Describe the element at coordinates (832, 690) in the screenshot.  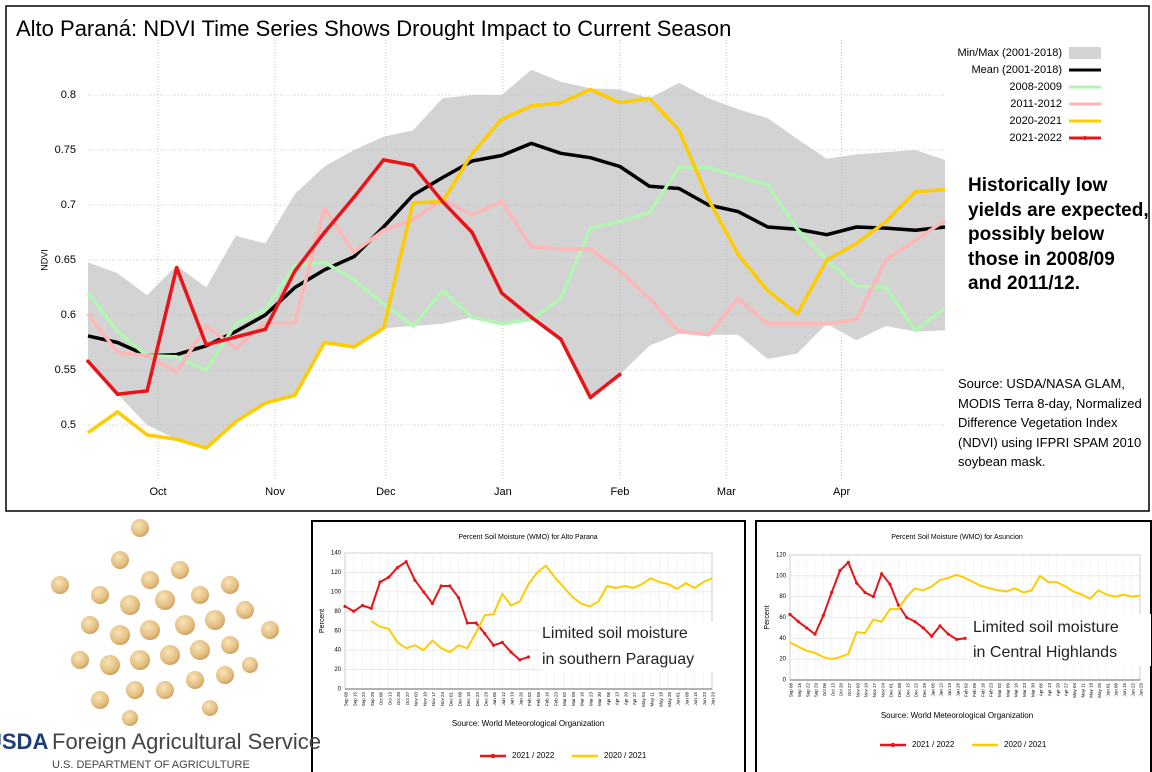
I see `x-tick-label: Oct 13` at that location.